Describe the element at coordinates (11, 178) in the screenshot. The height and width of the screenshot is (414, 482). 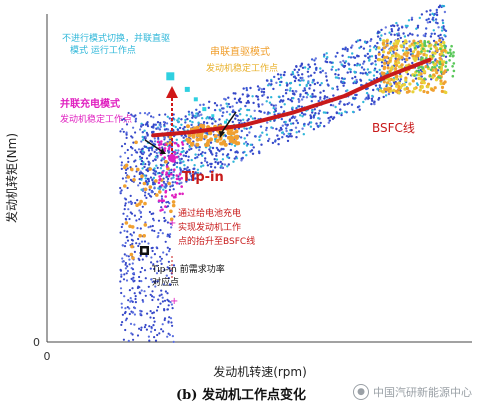
I see `y-axis-label: 发动机转矩(Nm)` at that location.